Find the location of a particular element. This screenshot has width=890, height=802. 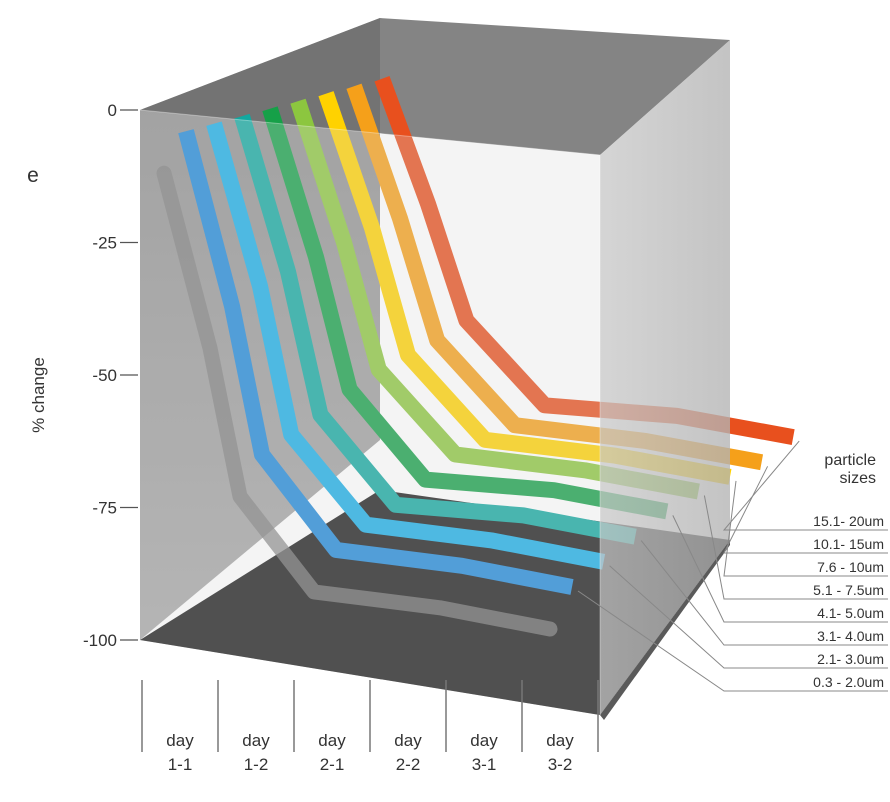

legend-entry: 15.1- 20um is located at coordinates (848, 521).